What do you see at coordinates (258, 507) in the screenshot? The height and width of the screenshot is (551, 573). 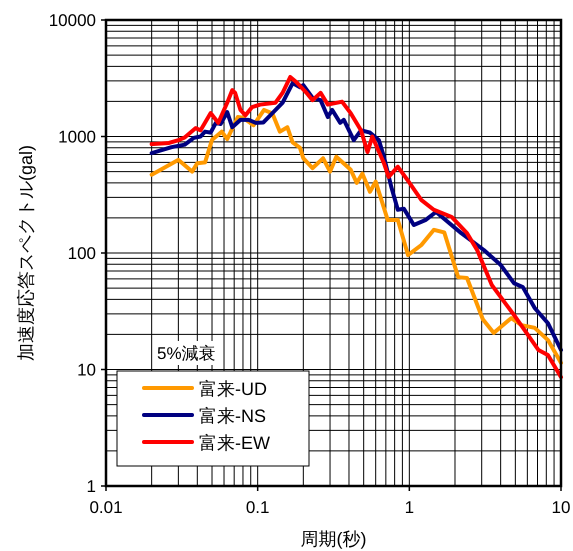 I see `x-tick-label: 0.1` at bounding box center [258, 507].